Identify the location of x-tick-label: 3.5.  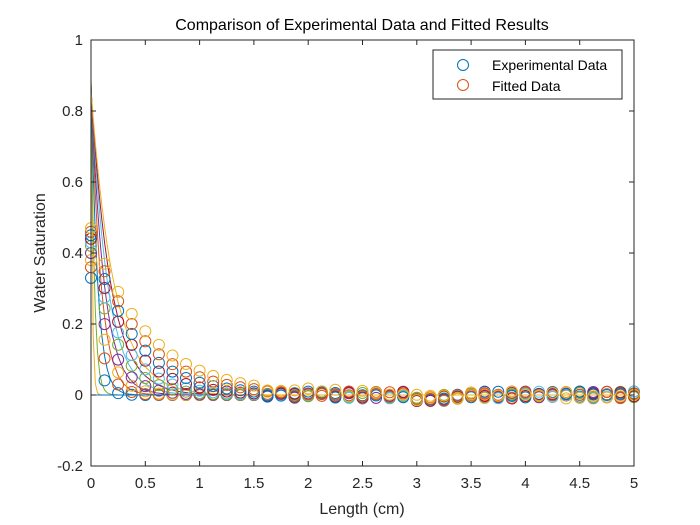
(471, 483).